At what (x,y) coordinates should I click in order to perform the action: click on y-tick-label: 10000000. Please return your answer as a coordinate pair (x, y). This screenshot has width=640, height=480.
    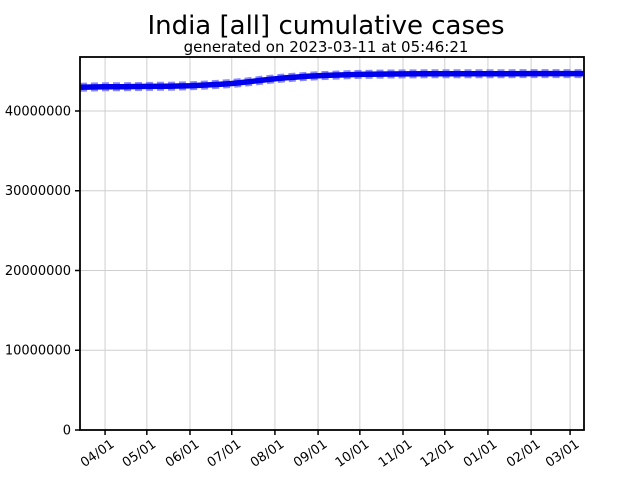
    Looking at the image, I should click on (38, 351).